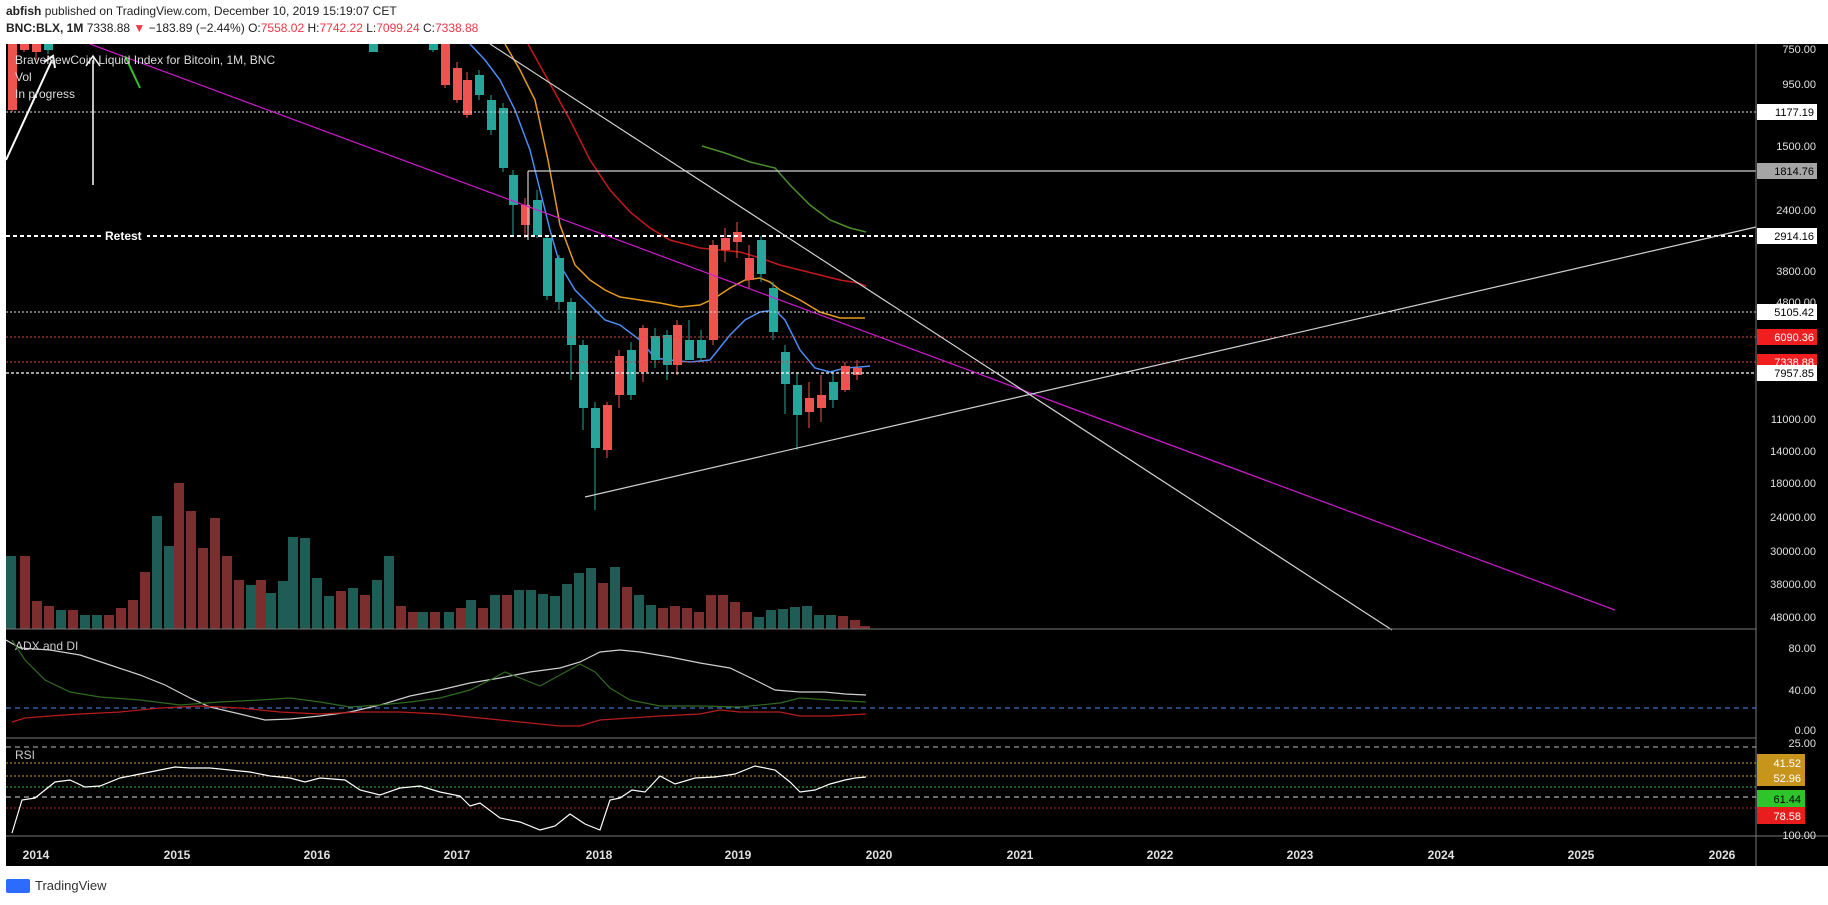 The width and height of the screenshot is (1828, 905). What do you see at coordinates (1793, 618) in the screenshot?
I see `price-tick-label: 48000.00` at bounding box center [1793, 618].